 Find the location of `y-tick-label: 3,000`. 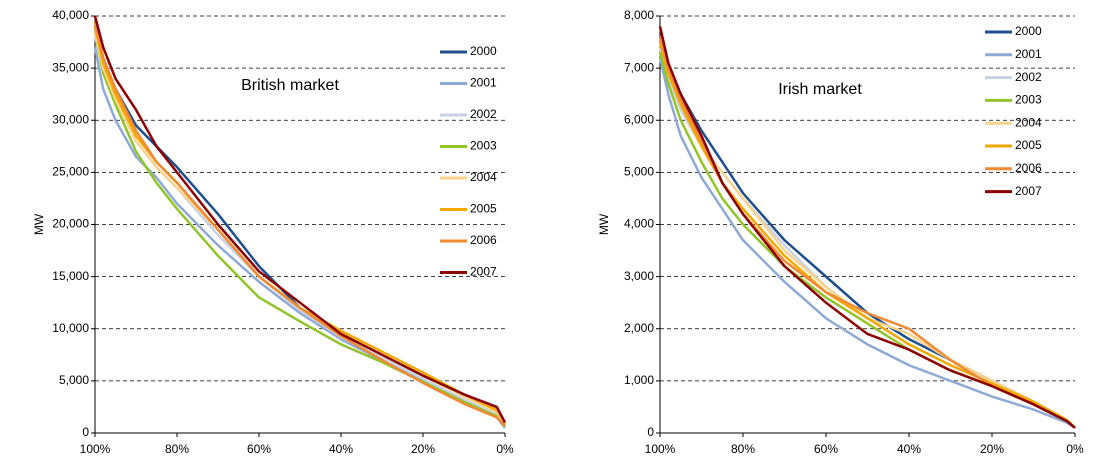

y-tick-label: 3,000 is located at coordinates (639, 276).